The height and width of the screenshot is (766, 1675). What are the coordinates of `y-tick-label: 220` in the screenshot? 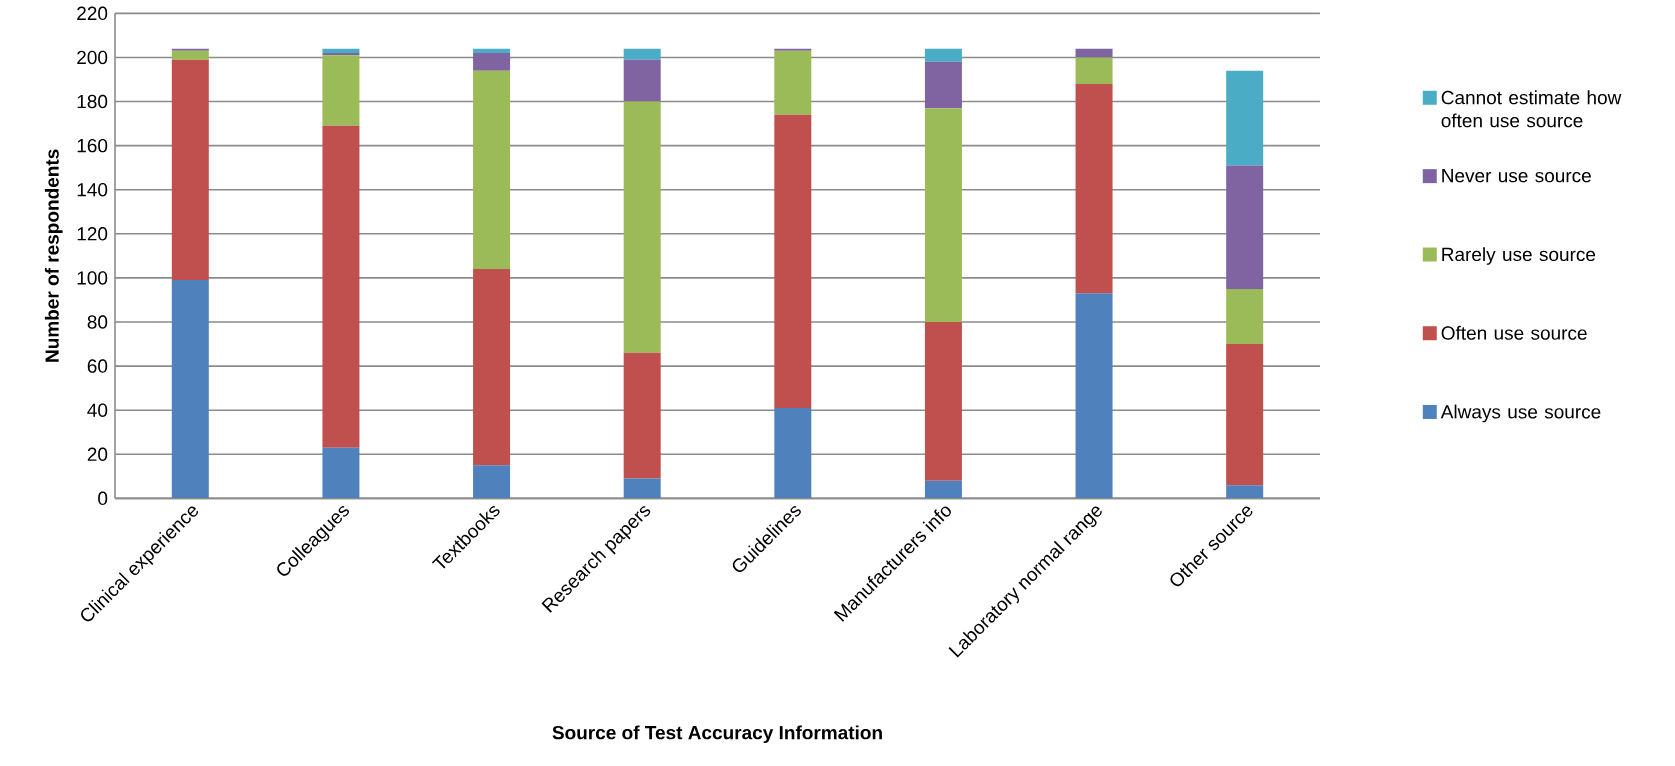 It's located at (92, 13).